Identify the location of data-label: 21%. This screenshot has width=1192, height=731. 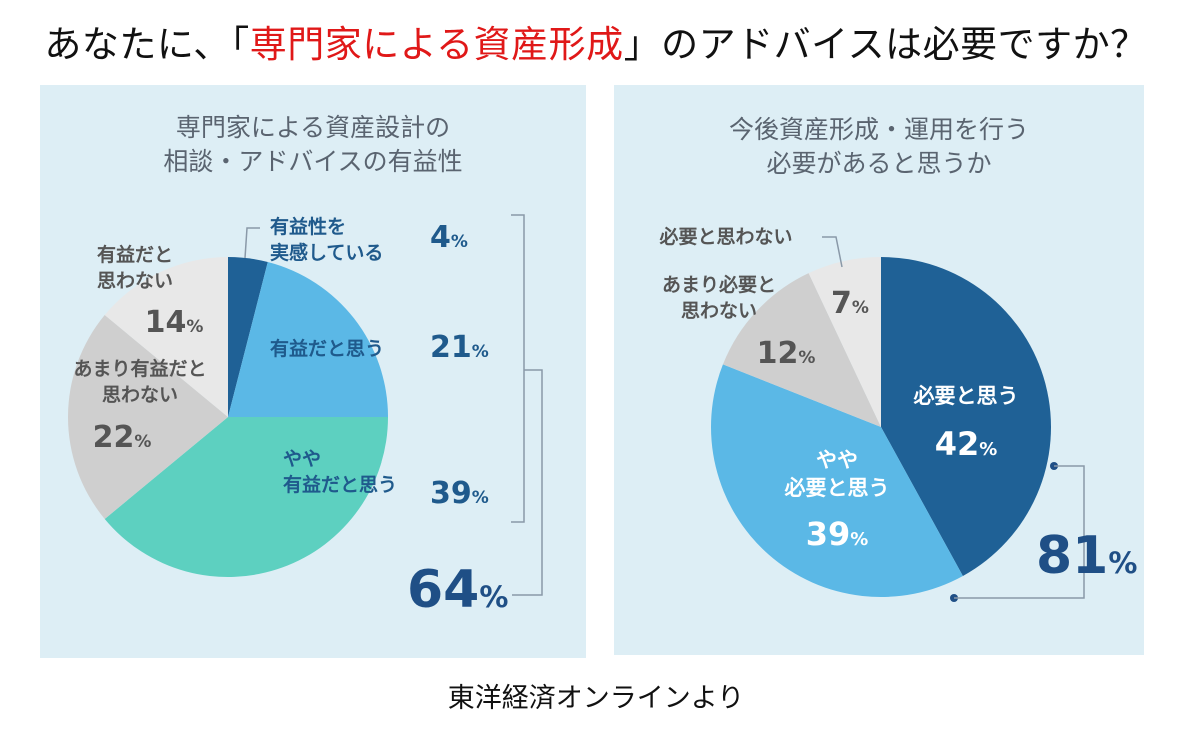
(459, 347).